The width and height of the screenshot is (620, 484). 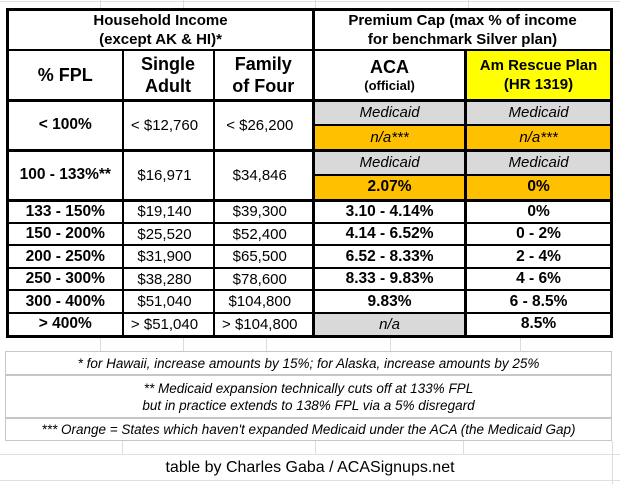 I want to click on col-header-aca: ACA (official), so click(x=389, y=75).